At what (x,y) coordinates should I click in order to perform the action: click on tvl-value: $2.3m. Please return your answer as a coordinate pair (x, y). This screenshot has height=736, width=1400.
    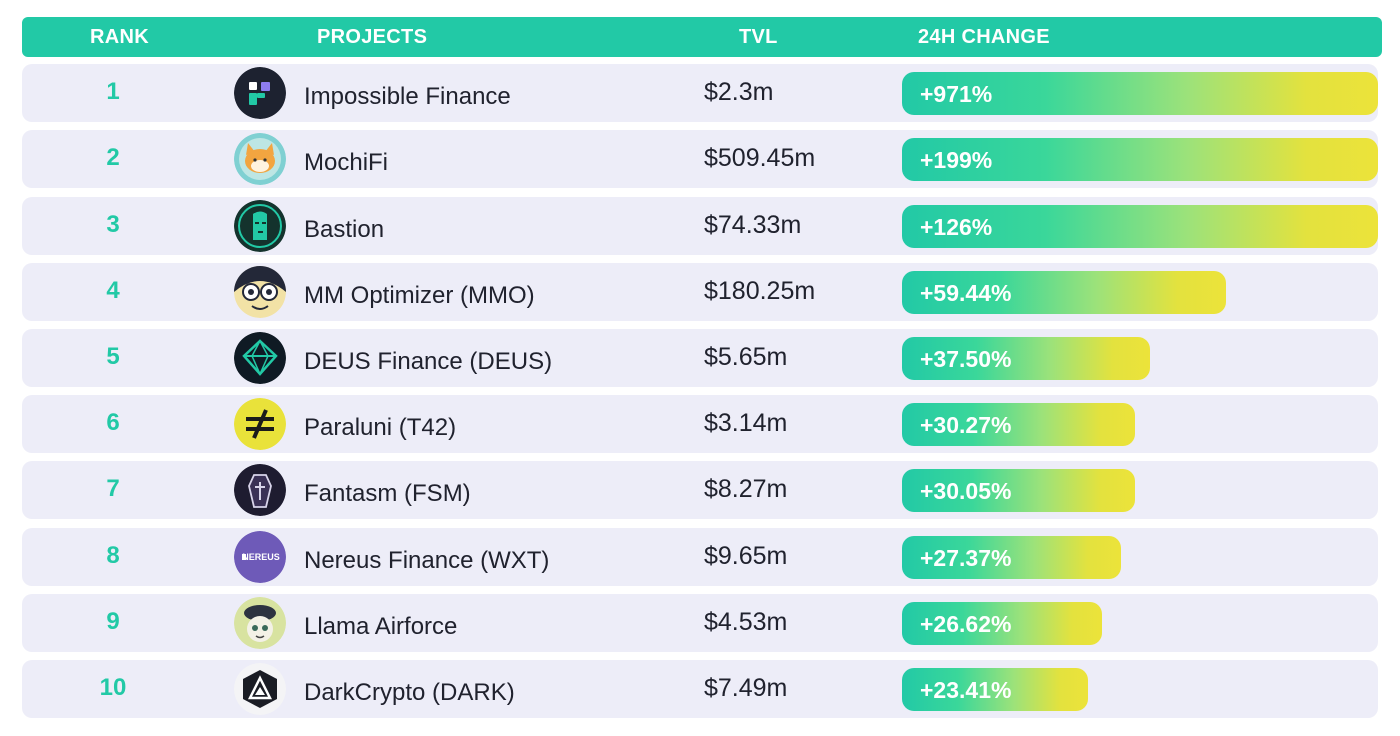
    Looking at the image, I should click on (739, 92).